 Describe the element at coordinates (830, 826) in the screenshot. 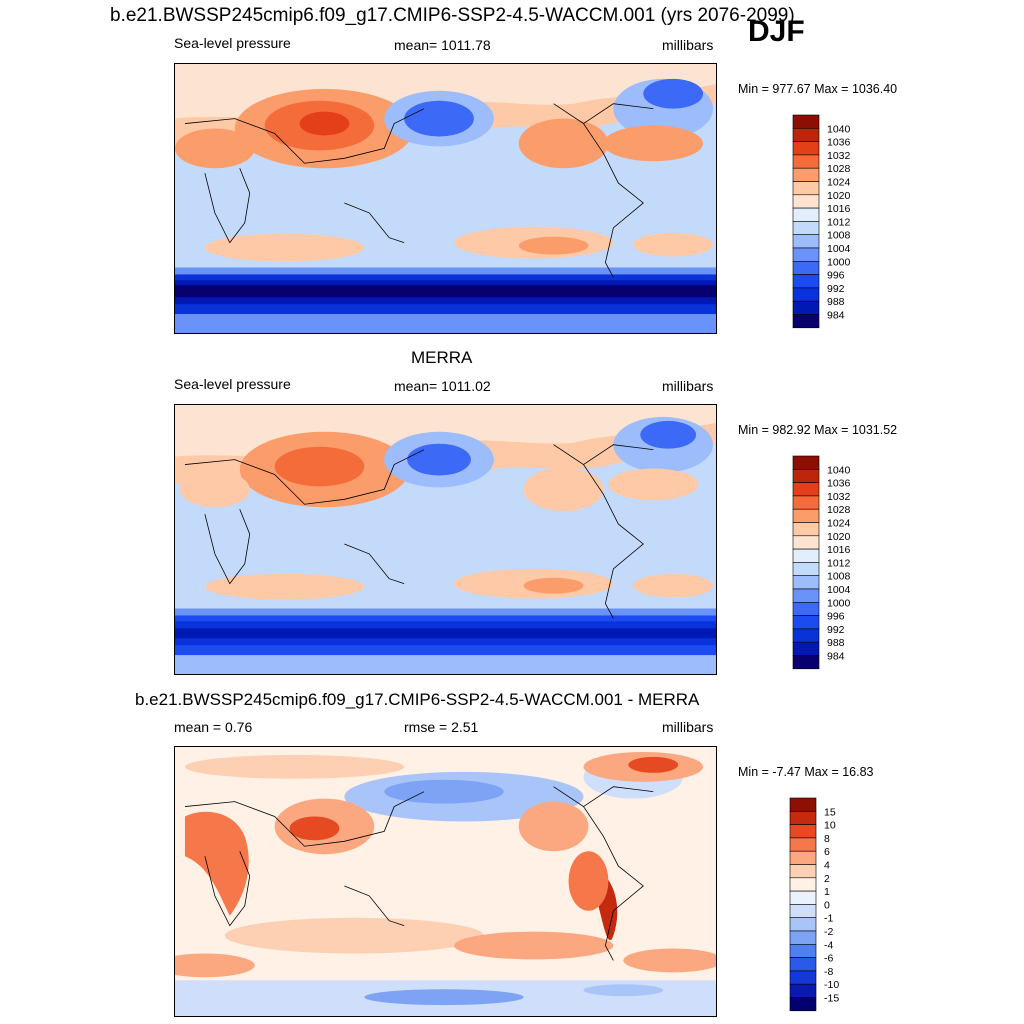

I see `panel3-colorbar-tick-label: 10` at that location.